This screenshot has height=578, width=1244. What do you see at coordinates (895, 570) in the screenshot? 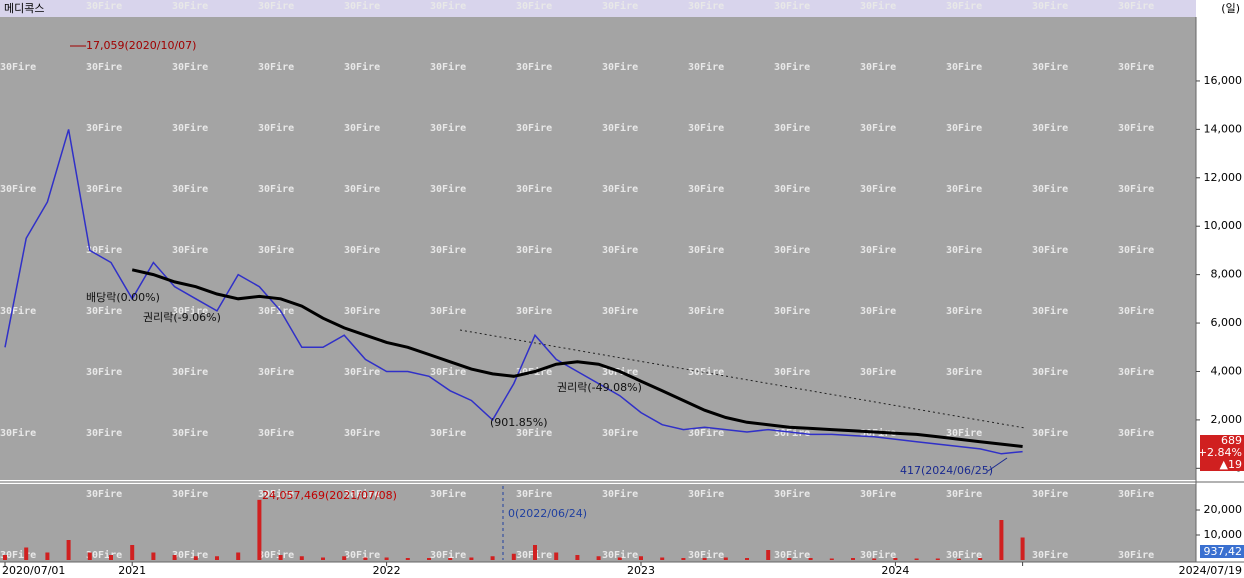
I see `x-tick-label: 2024` at bounding box center [895, 570].